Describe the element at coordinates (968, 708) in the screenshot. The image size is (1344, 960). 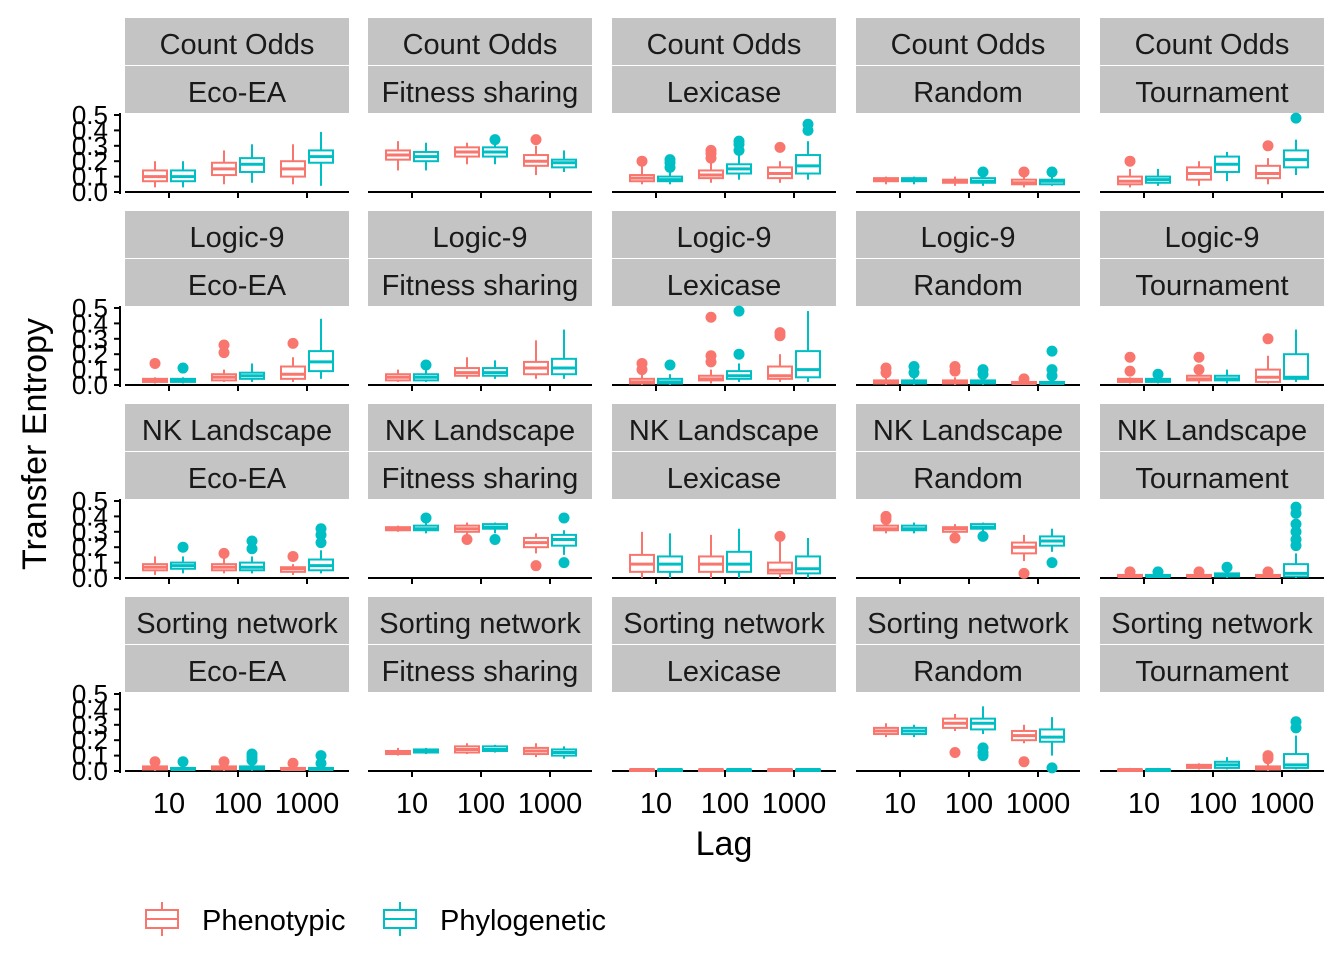
I see `facet-panel: Sorting network Random 10 100 1000` at that location.